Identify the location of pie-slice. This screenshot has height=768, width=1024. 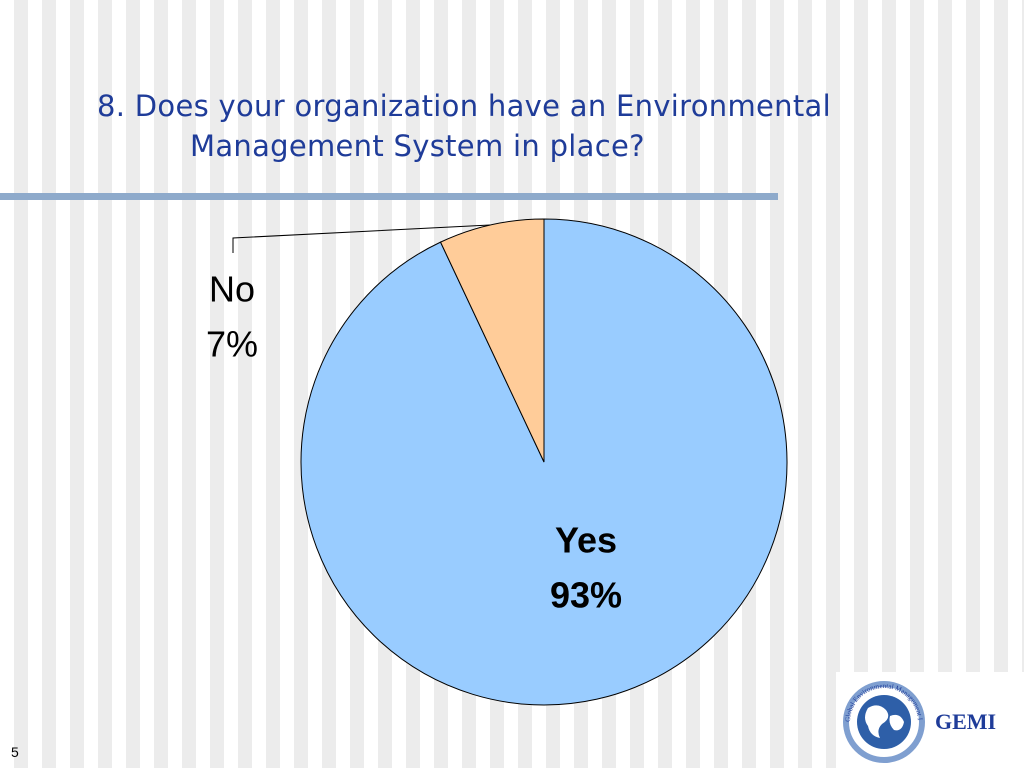
(492, 340).